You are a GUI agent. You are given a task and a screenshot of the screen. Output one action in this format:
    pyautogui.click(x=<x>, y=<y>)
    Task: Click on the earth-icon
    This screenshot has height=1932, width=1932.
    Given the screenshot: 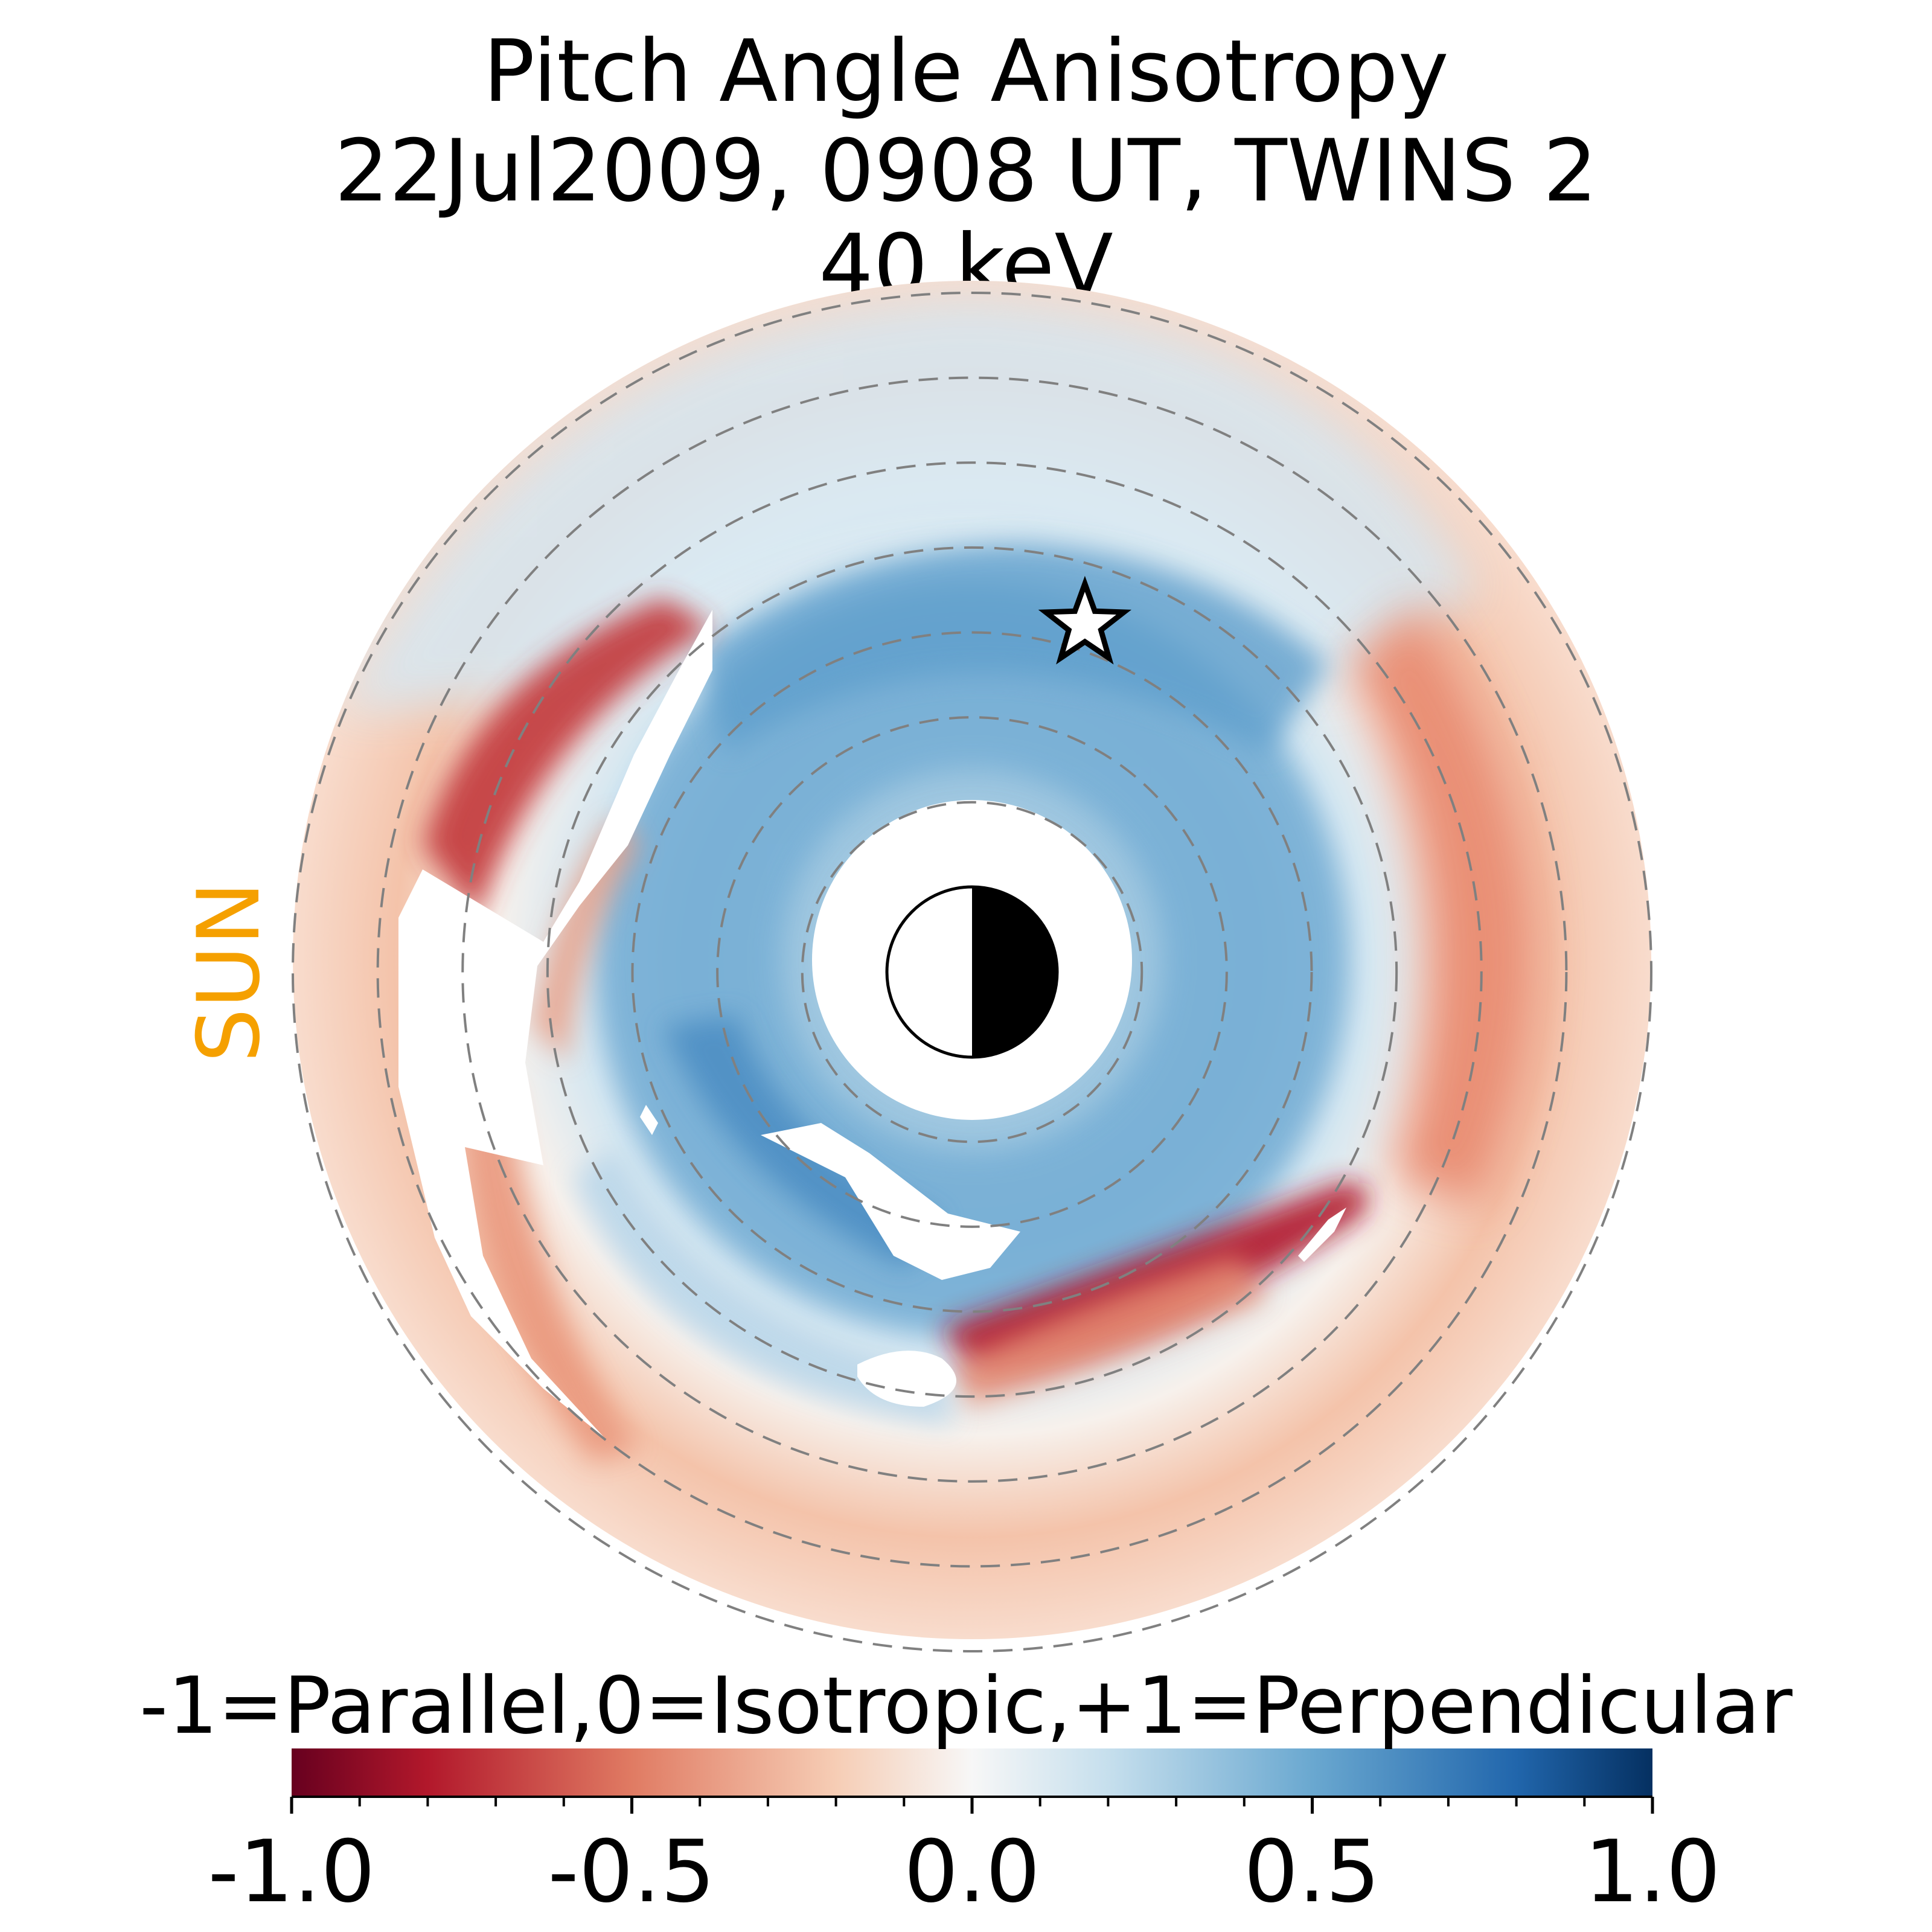 What is the action you would take?
    pyautogui.click(x=972, y=972)
    